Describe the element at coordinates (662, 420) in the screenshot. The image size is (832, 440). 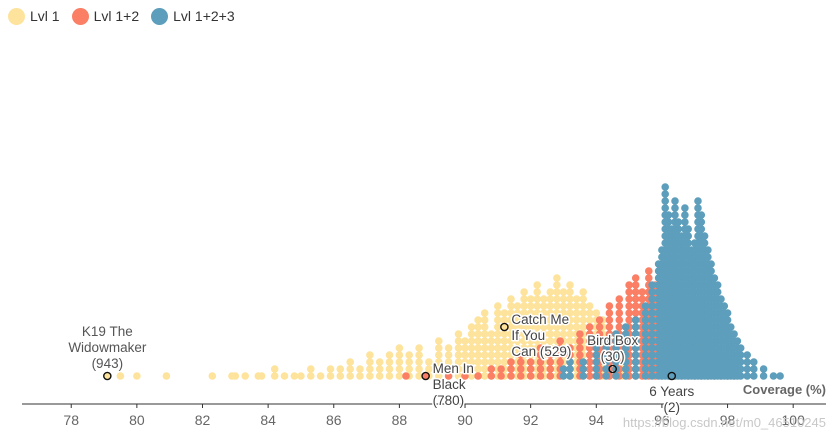
I see `x-tick-label: 96` at that location.